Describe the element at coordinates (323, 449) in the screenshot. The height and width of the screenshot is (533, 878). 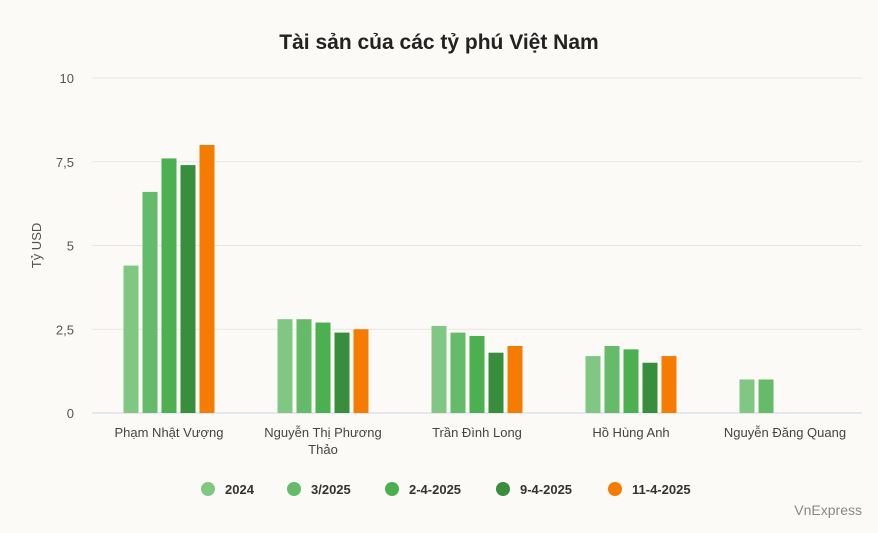
I see `x-tick-label: Thảo` at that location.